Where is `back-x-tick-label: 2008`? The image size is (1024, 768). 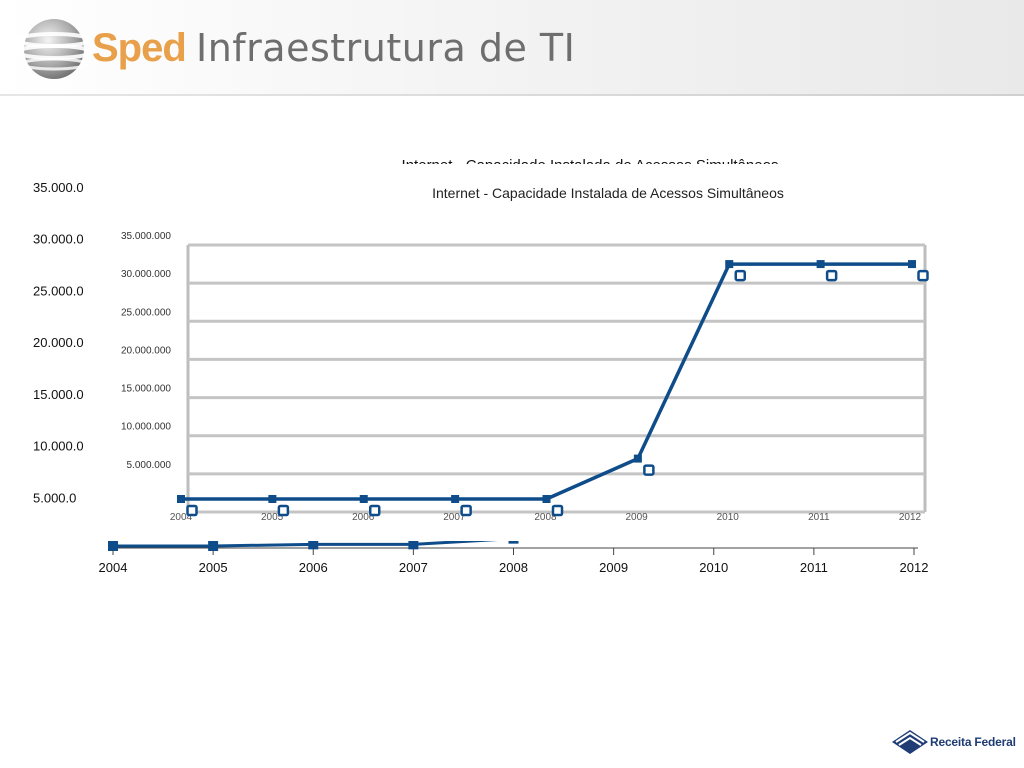
back-x-tick-label: 2008 is located at coordinates (513, 567).